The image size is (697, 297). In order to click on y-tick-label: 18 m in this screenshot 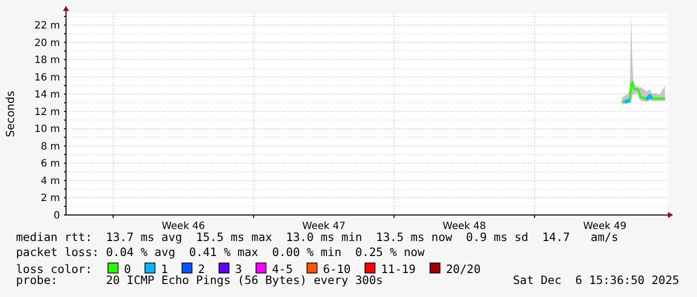, I will do `click(47, 60)`.